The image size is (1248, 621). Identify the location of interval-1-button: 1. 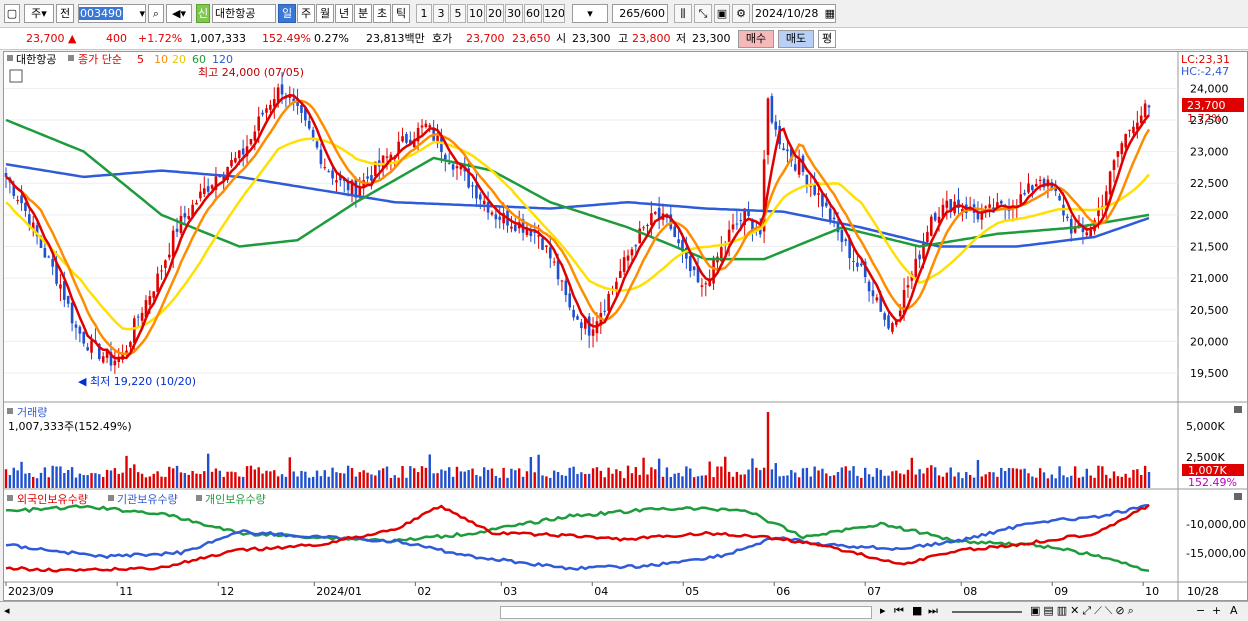
(424, 13).